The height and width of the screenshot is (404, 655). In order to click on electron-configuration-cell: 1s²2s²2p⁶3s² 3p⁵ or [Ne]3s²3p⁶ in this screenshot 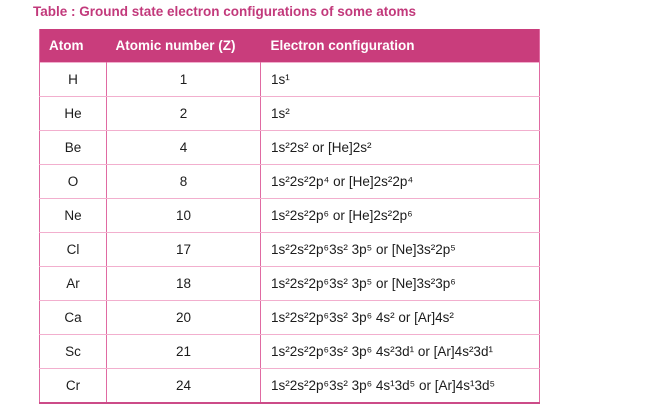, I will do `click(400, 283)`.